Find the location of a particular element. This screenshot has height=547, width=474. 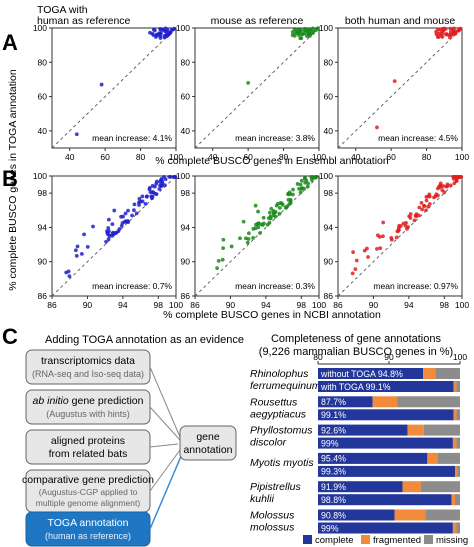

y-tick-label: 86 is located at coordinates (186, 296).